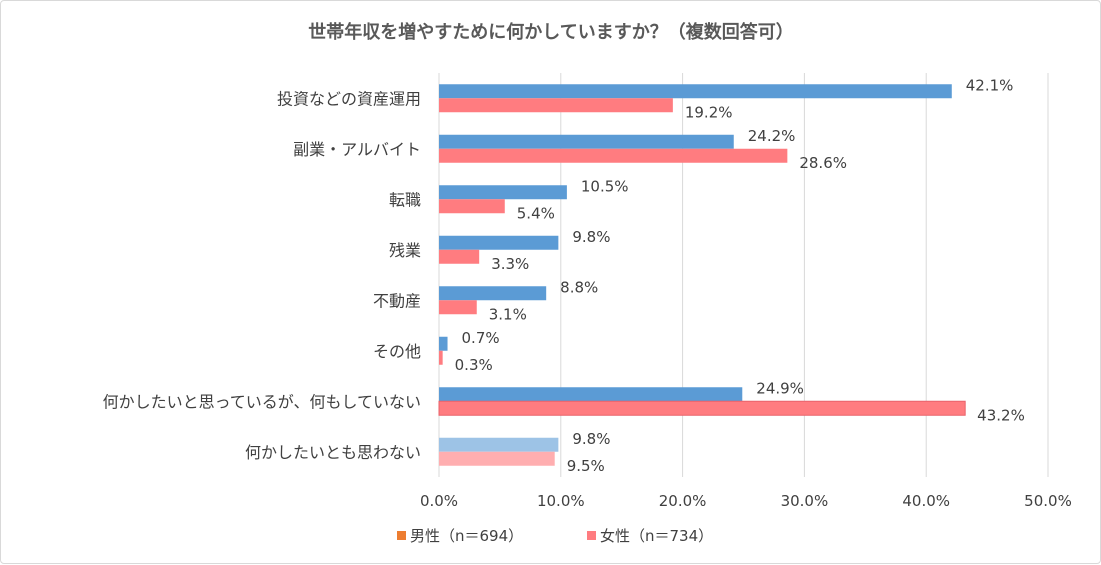 This screenshot has width=1101, height=565. Describe the element at coordinates (439, 501) in the screenshot. I see `x-tick-label: 0.0%` at that location.